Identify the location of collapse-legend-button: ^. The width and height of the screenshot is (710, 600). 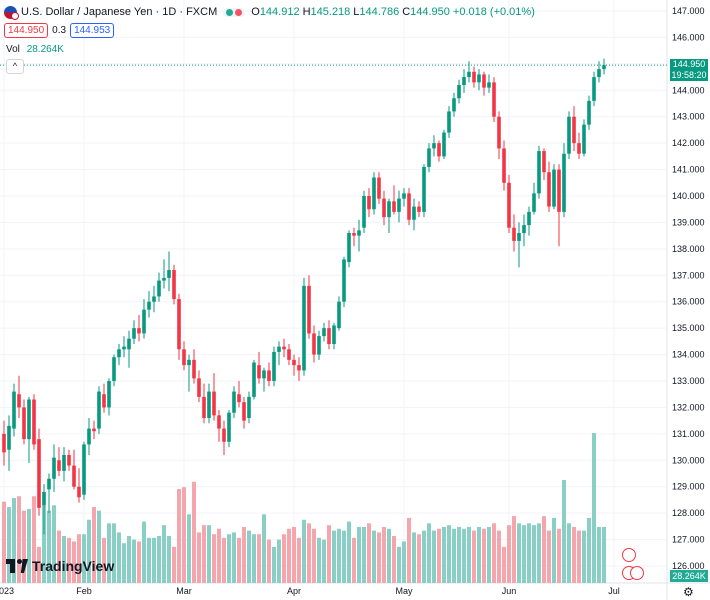
(15, 66).